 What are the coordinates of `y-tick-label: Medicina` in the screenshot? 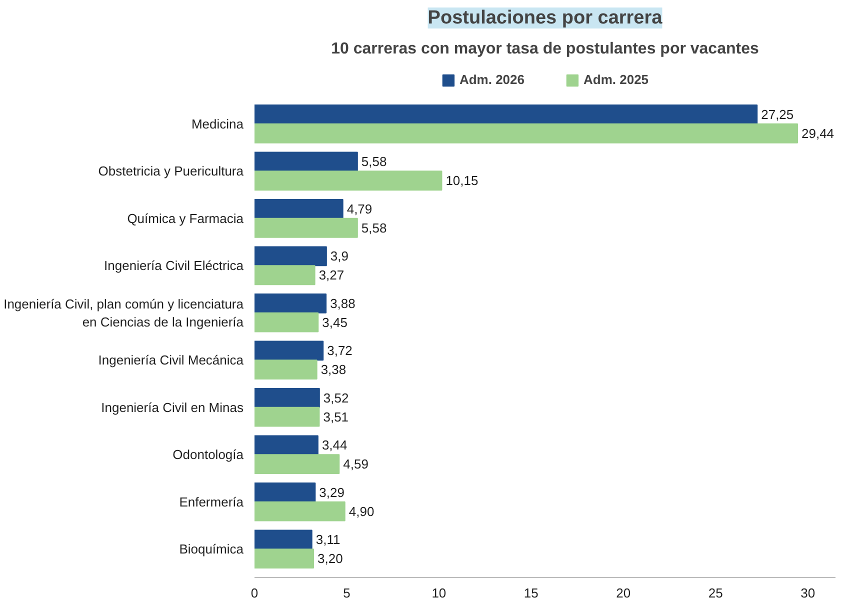 It's located at (217, 124).